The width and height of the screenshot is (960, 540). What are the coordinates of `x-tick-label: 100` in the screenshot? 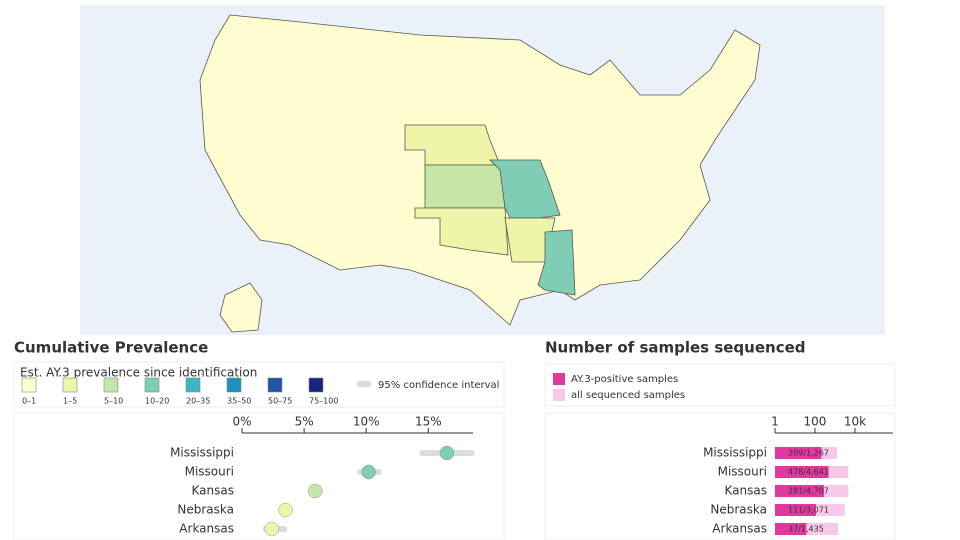 It's located at (815, 422).